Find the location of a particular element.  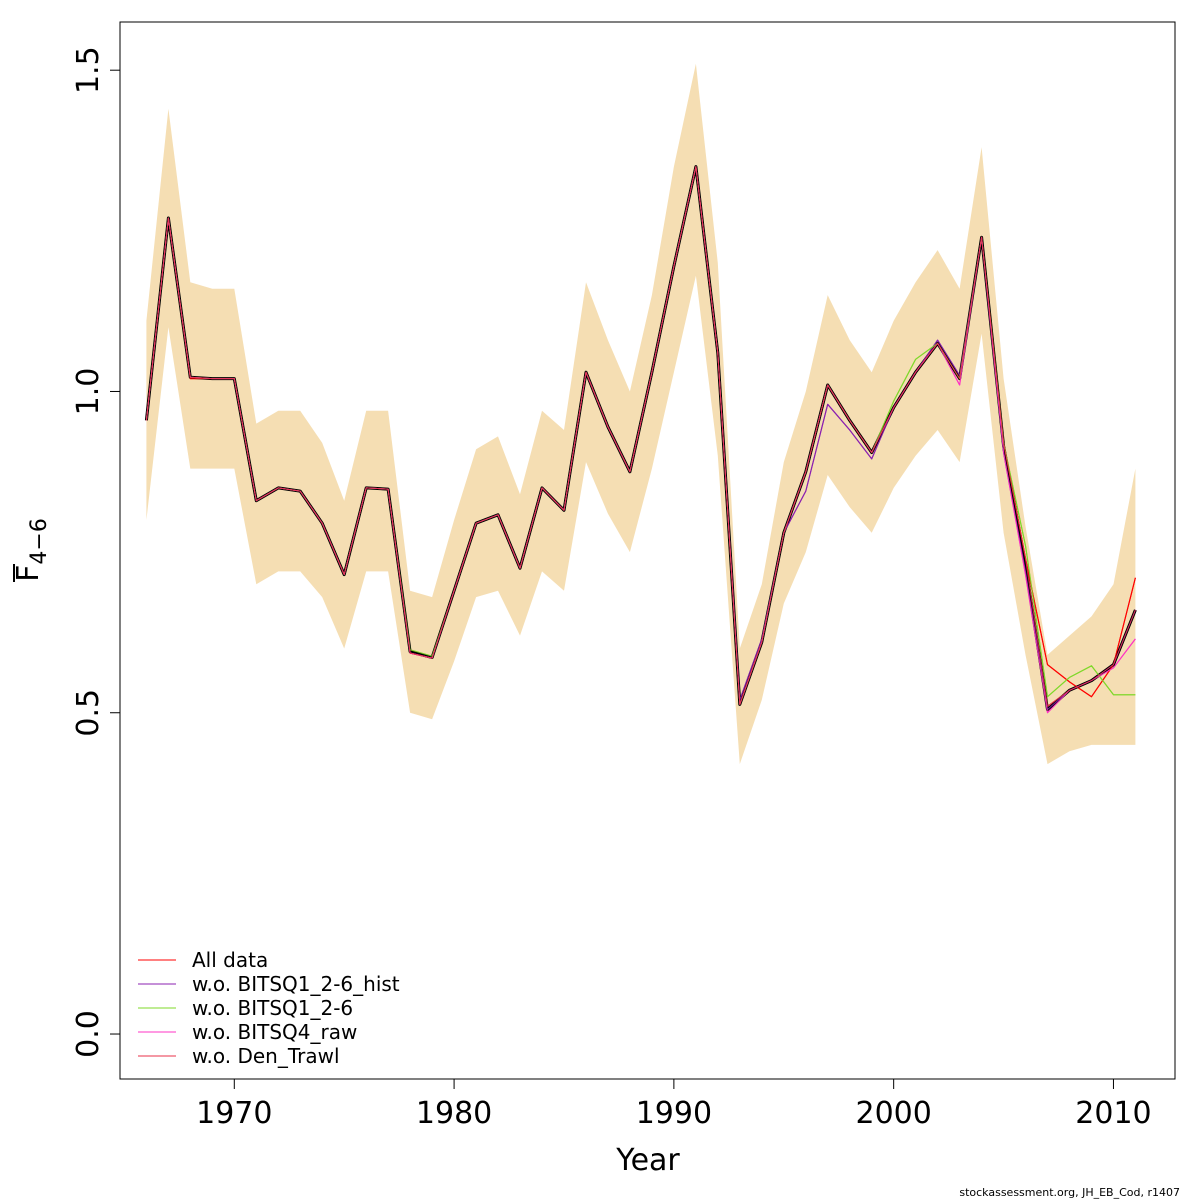

x-tick-label: 2000 is located at coordinates (893, 1113).